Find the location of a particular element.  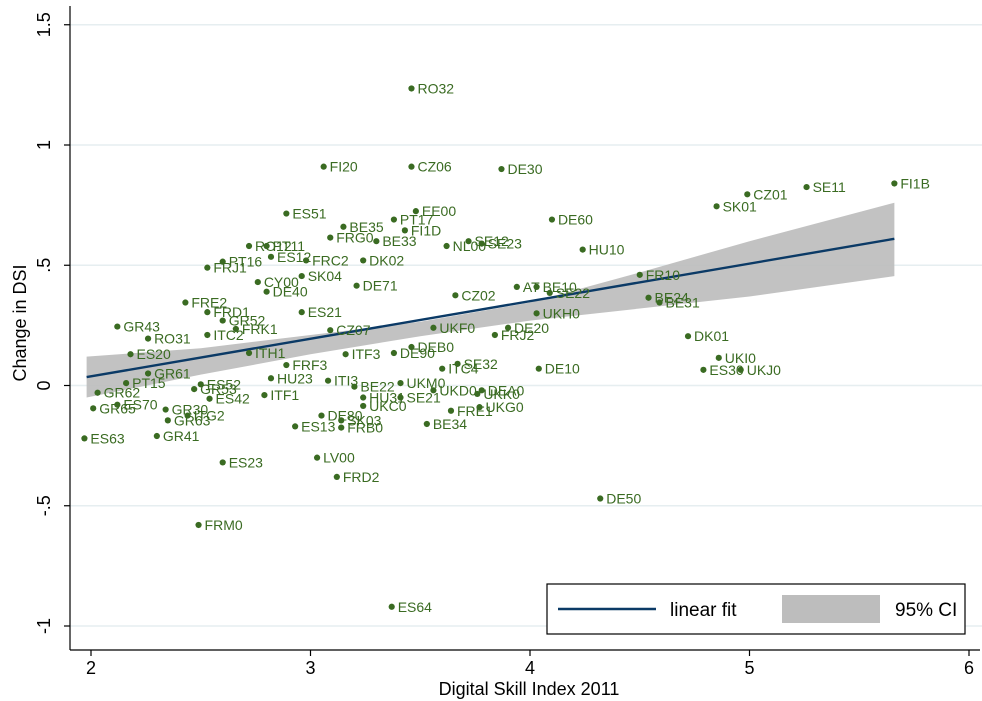

point-label: DE30 is located at coordinates (524, 169).